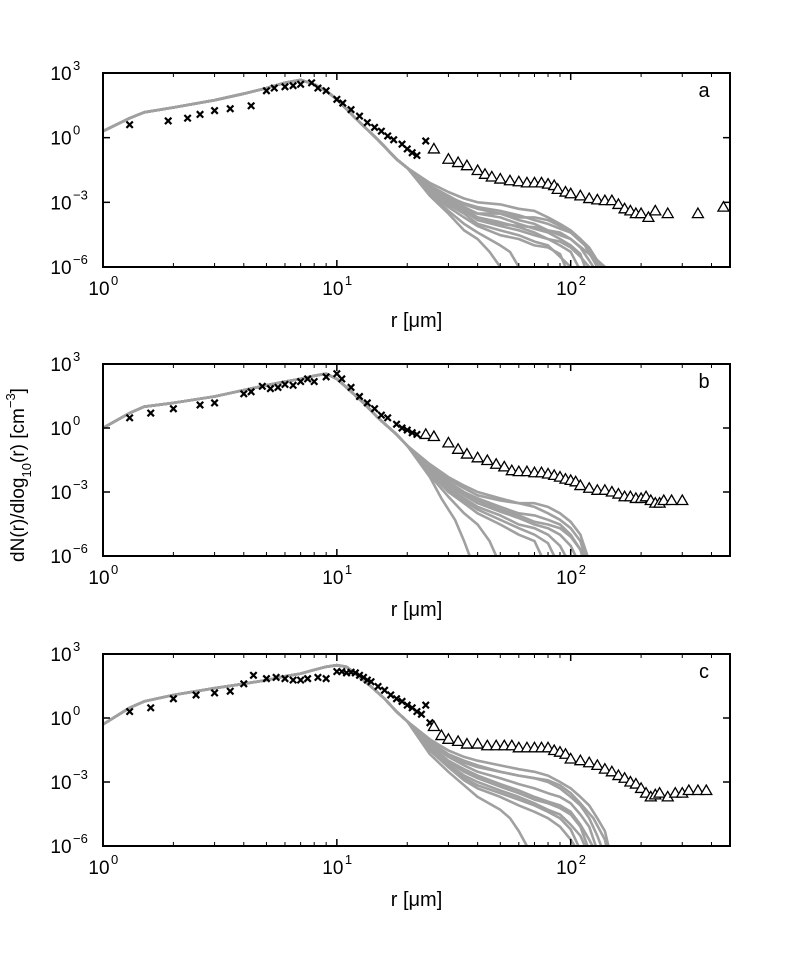 The height and width of the screenshot is (969, 806). What do you see at coordinates (348, 859) in the screenshot?
I see `x-tick-exponent: 1` at bounding box center [348, 859].